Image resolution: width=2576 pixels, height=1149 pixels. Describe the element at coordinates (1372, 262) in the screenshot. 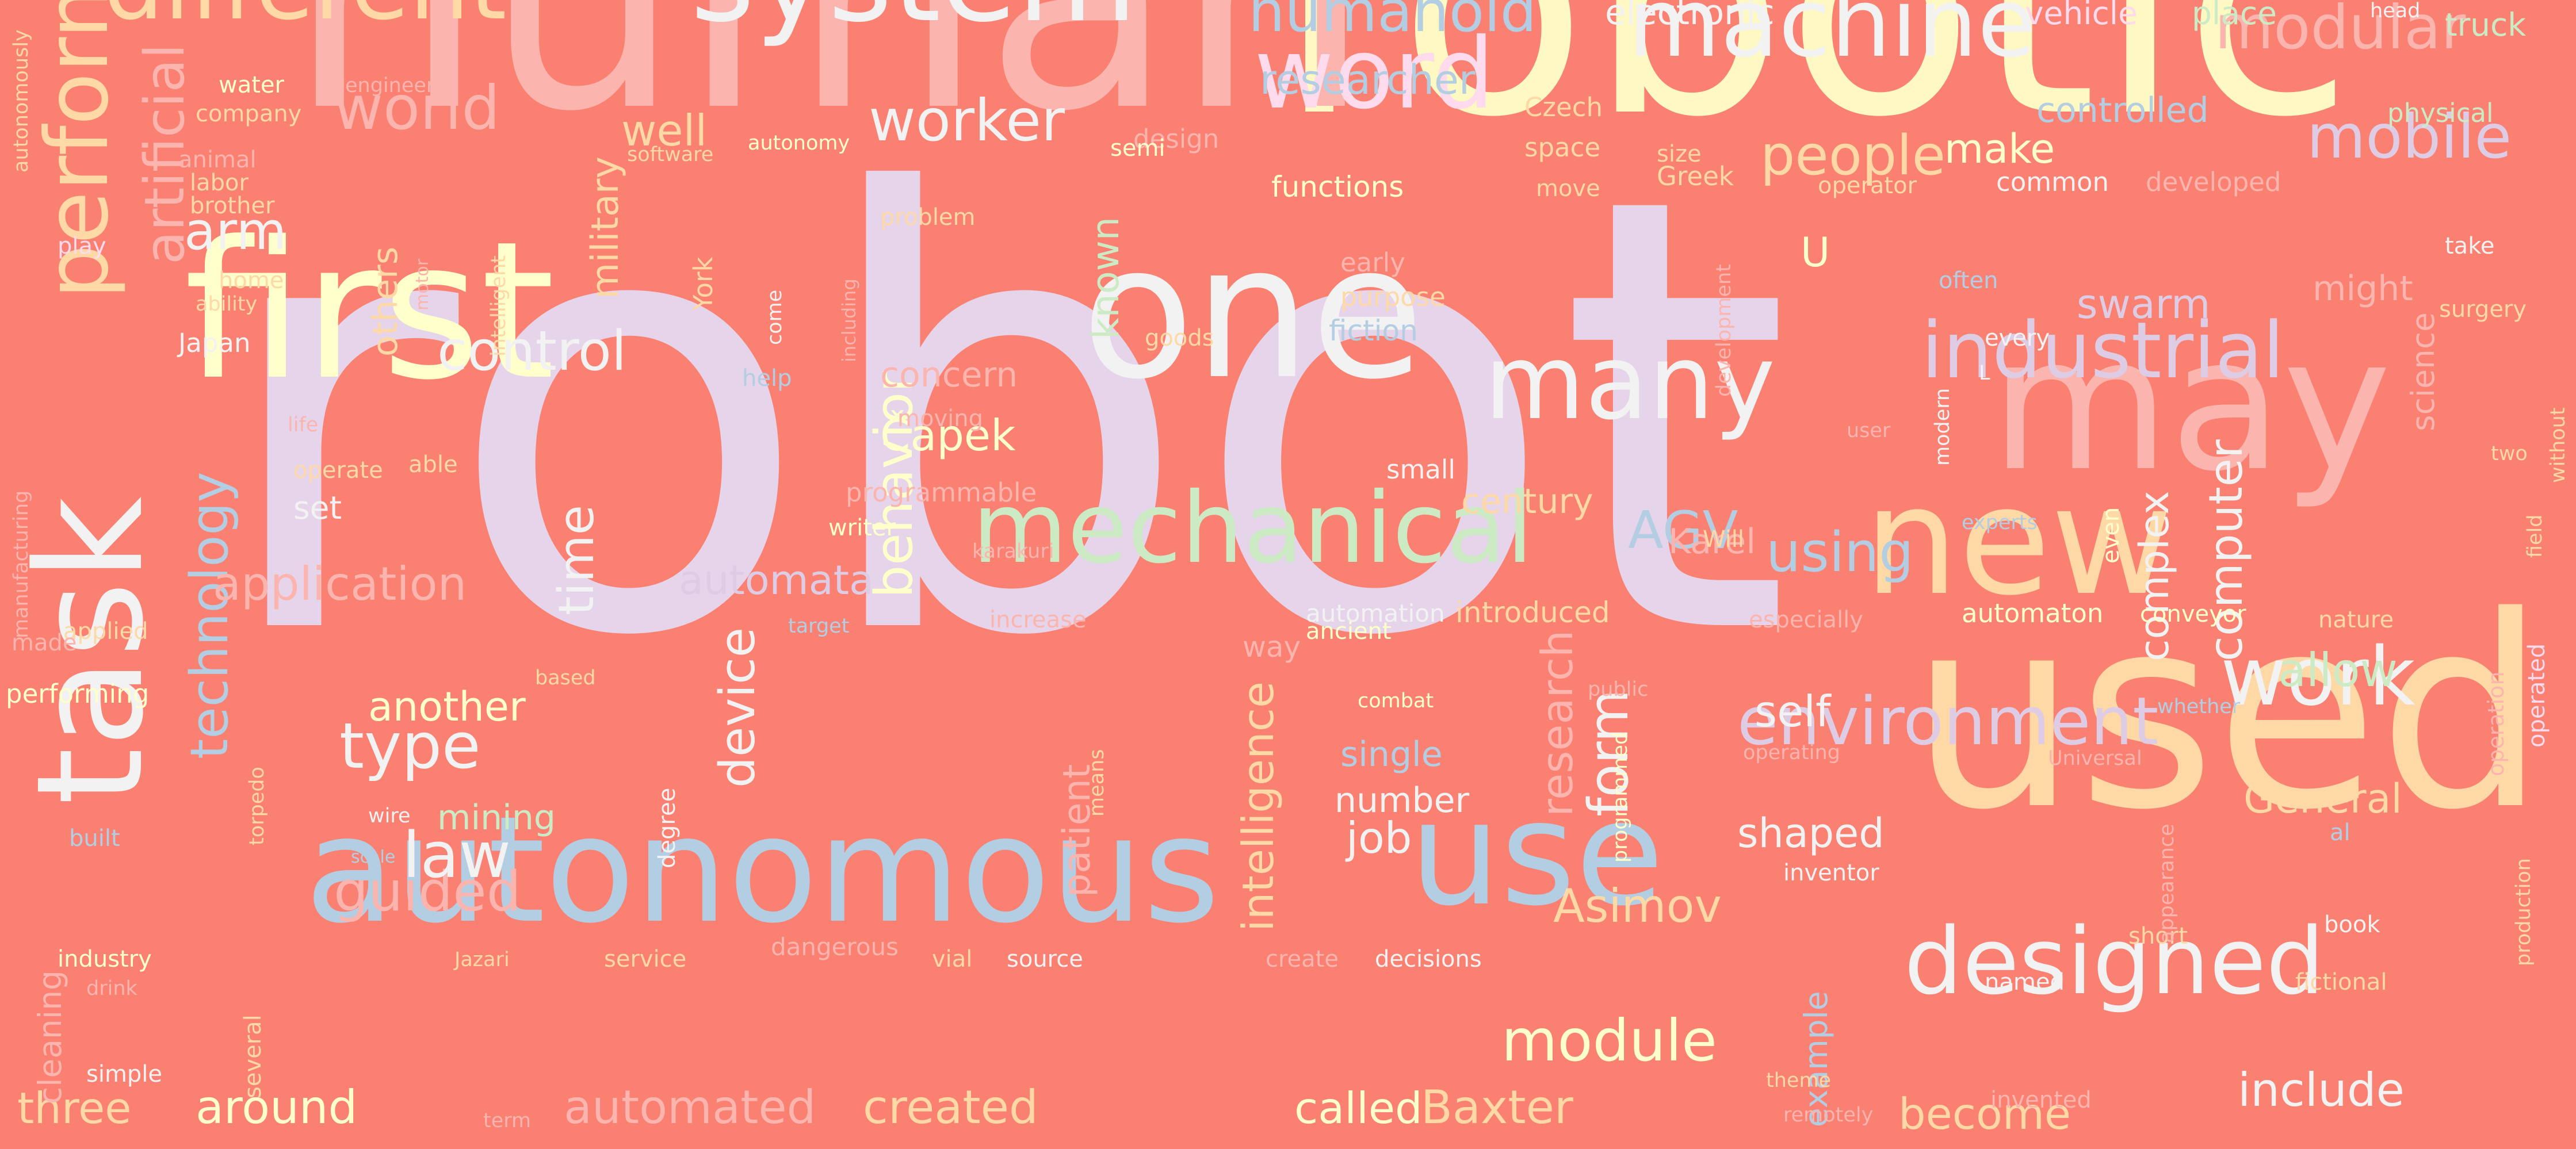

I see `cloud-word: early` at that location.